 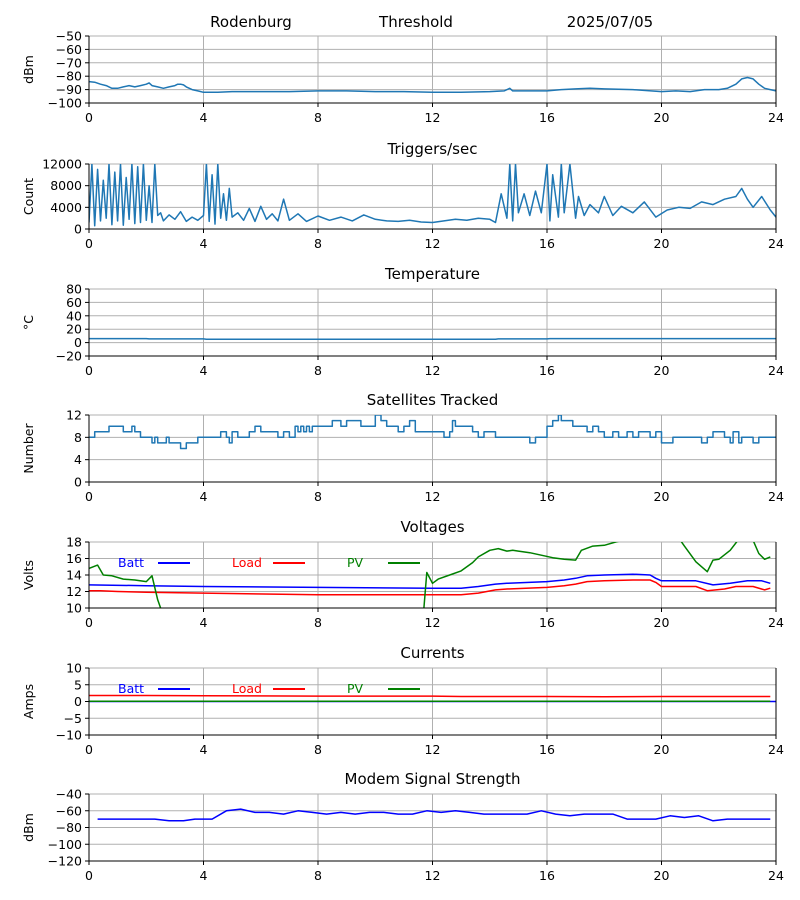 What do you see at coordinates (74, 608) in the screenshot?
I see `y-tick-label: 10` at bounding box center [74, 608].